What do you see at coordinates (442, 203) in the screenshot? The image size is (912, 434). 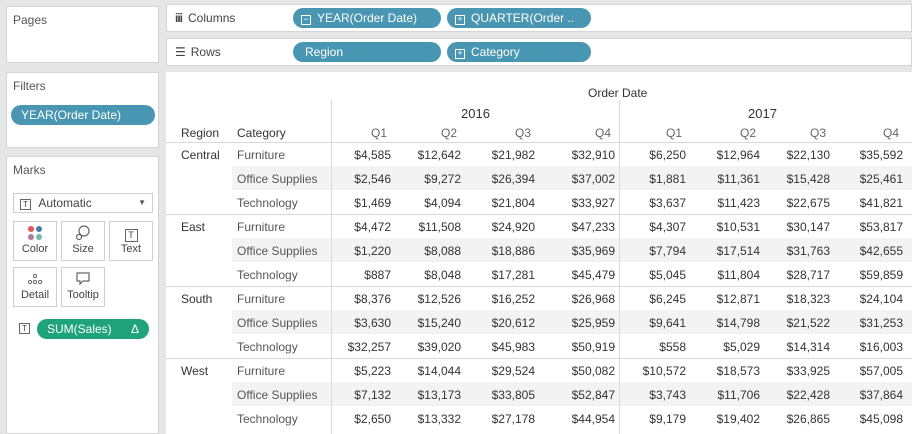 I see `sales-cell: $4,094` at bounding box center [442, 203].